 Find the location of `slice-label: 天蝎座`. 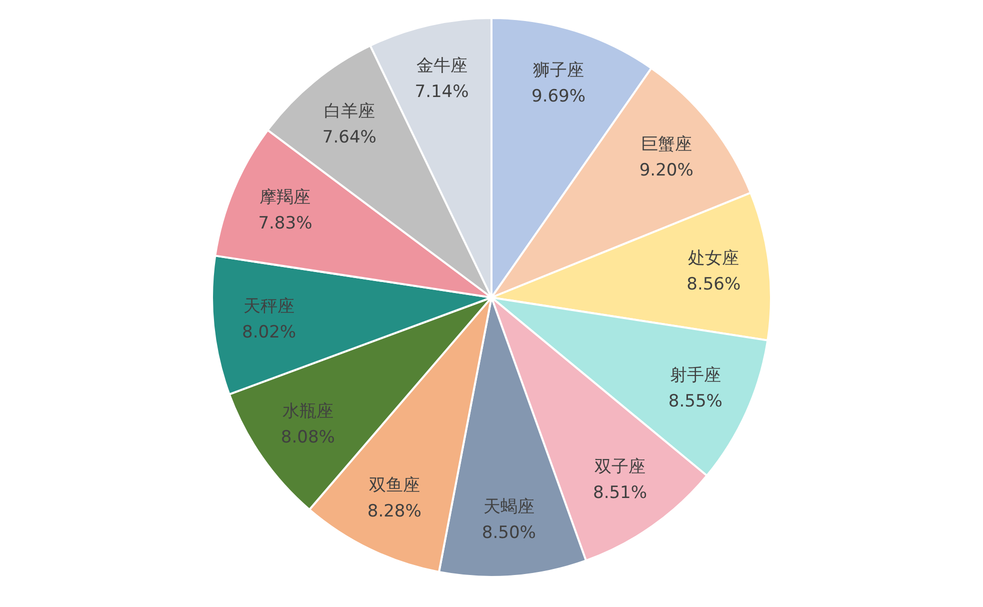

slice-label: 天蝎座 is located at coordinates (508, 506).